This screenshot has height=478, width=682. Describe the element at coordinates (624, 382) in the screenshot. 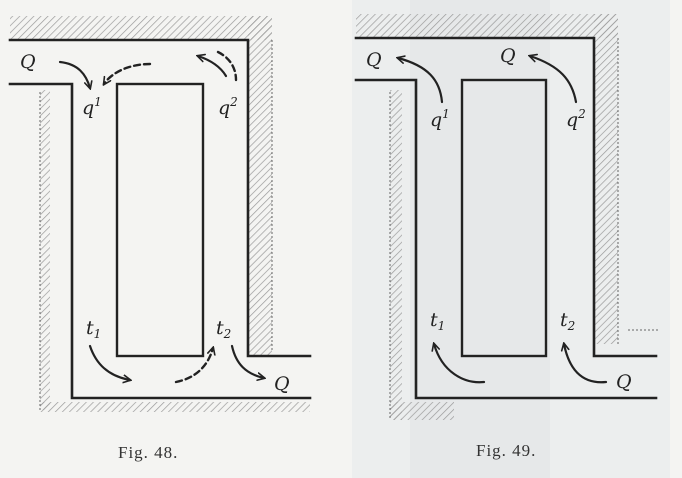

I see `fig49-label-Q-bottom: Q` at that location.